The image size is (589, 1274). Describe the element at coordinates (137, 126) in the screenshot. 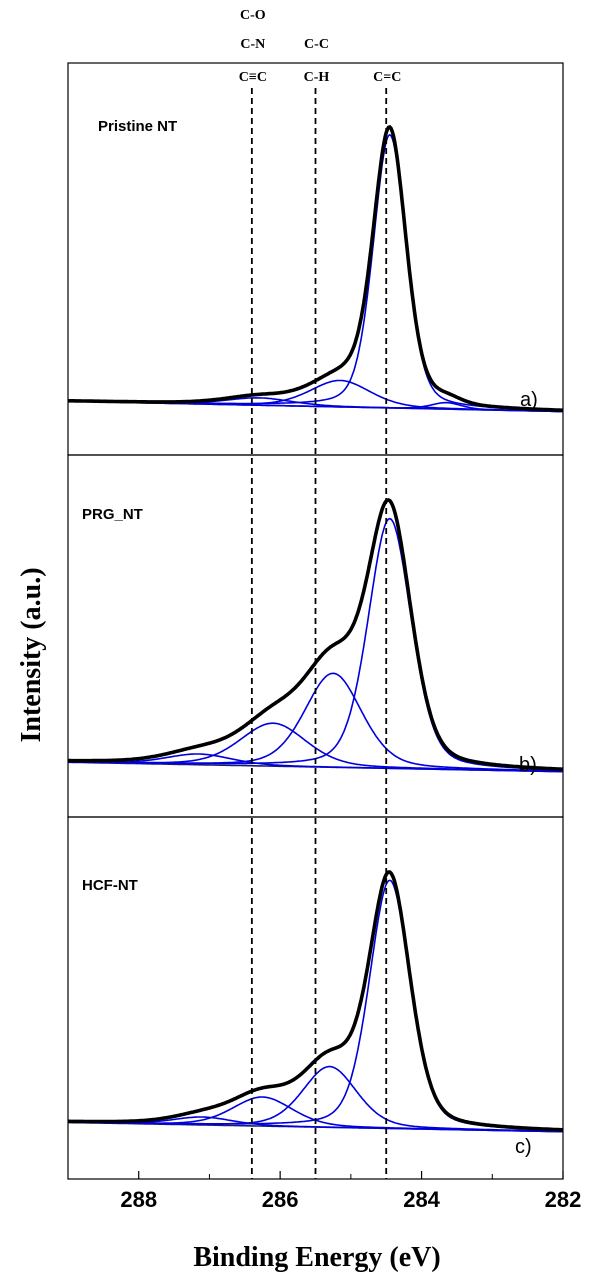

I see `panel-title: Pristine NT` at that location.